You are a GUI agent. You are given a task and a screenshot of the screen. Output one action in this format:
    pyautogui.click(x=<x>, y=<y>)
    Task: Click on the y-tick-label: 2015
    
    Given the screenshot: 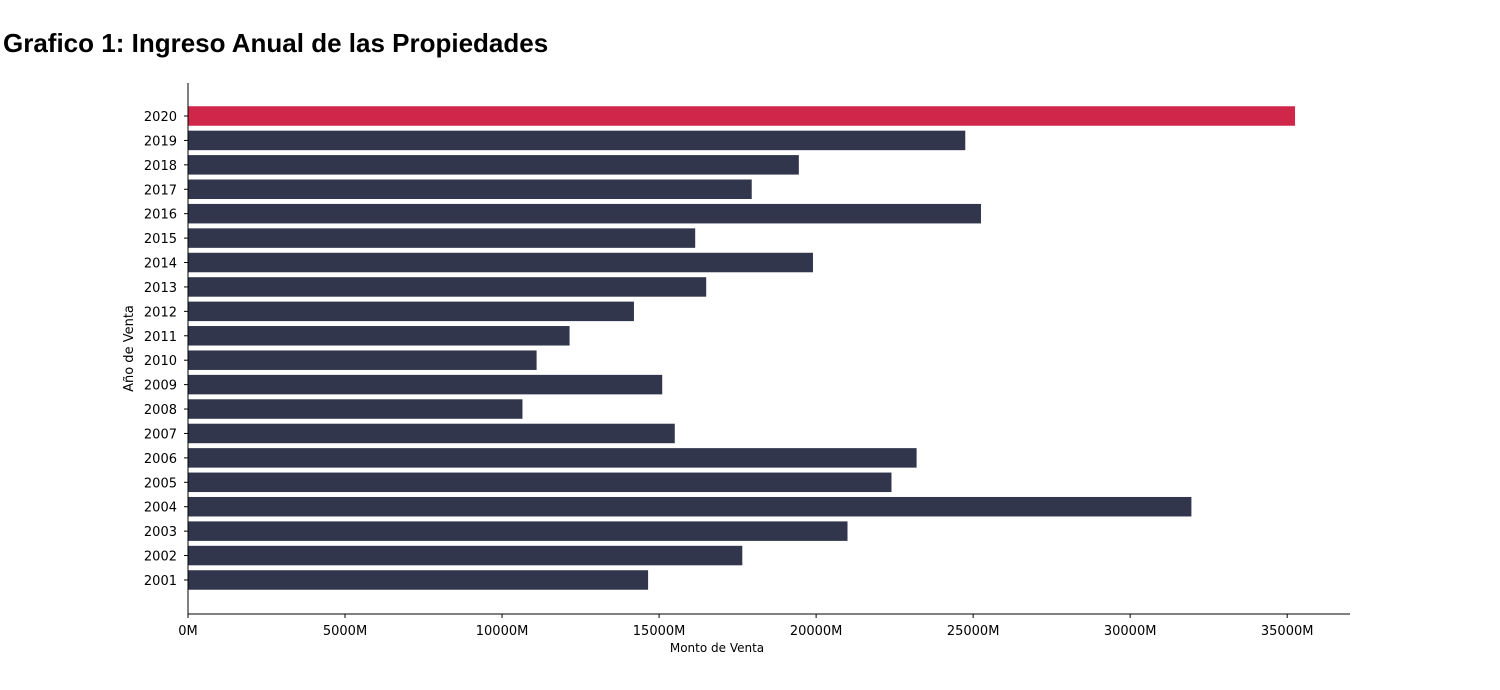 What is the action you would take?
    pyautogui.click(x=160, y=239)
    